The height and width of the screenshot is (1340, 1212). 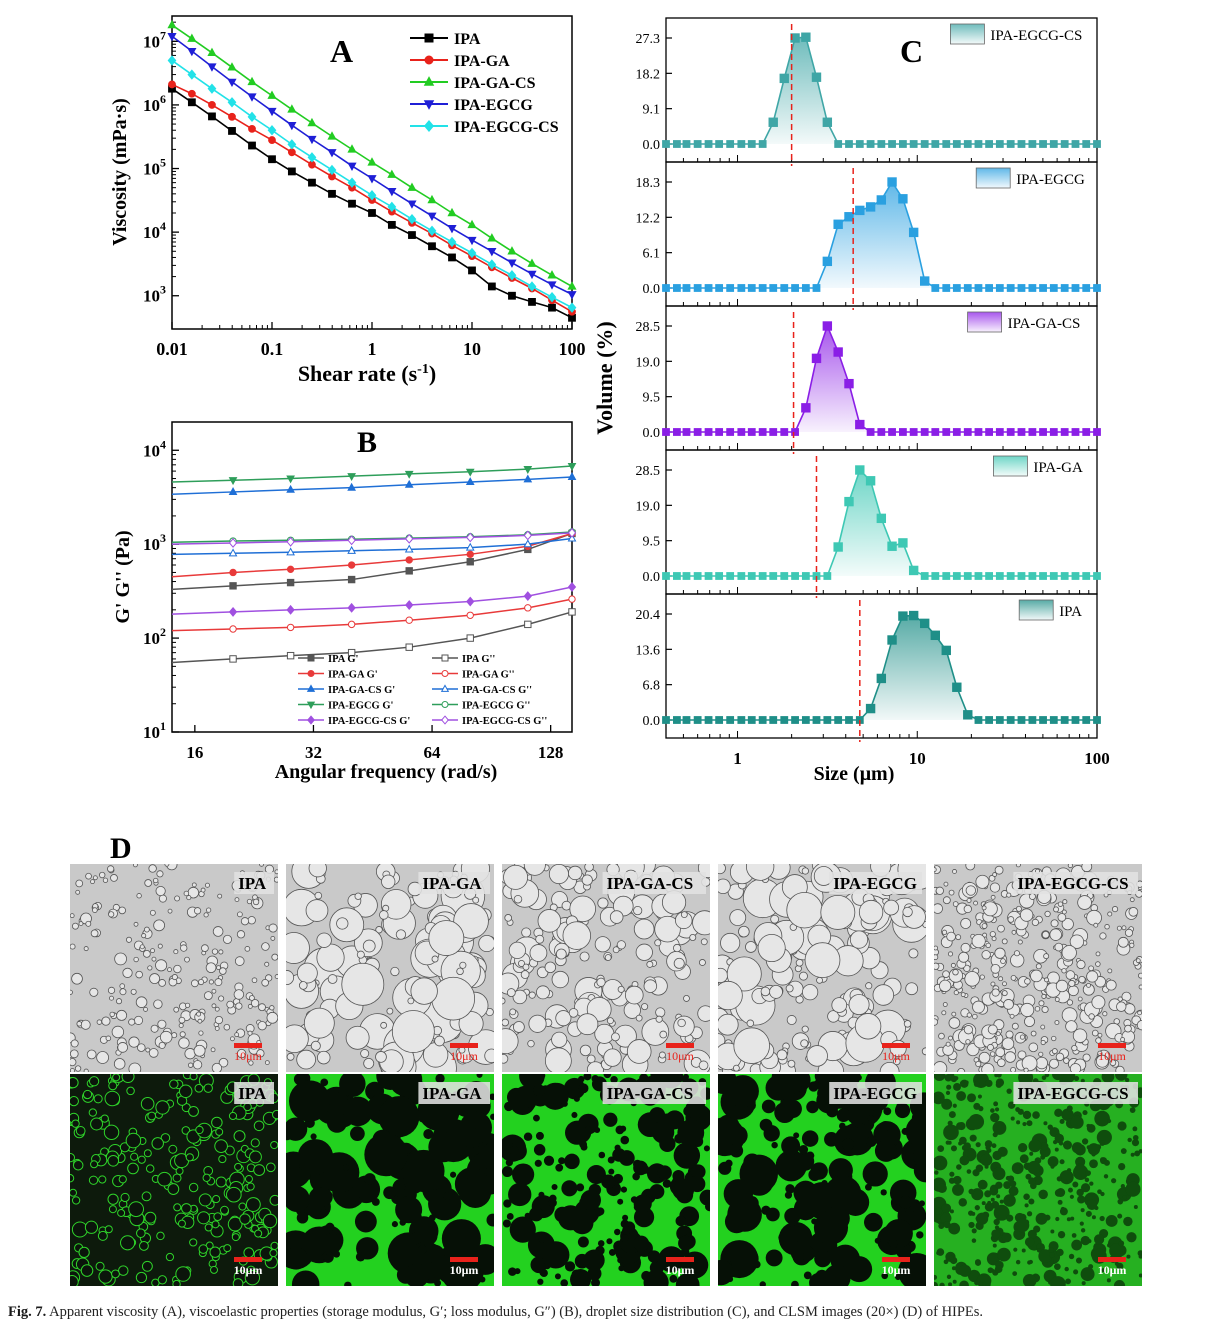 I want to click on subplot-ipa-ga-cs: 0.09.519.028.5 IPA-GA-CS, so click(x=868, y=379).